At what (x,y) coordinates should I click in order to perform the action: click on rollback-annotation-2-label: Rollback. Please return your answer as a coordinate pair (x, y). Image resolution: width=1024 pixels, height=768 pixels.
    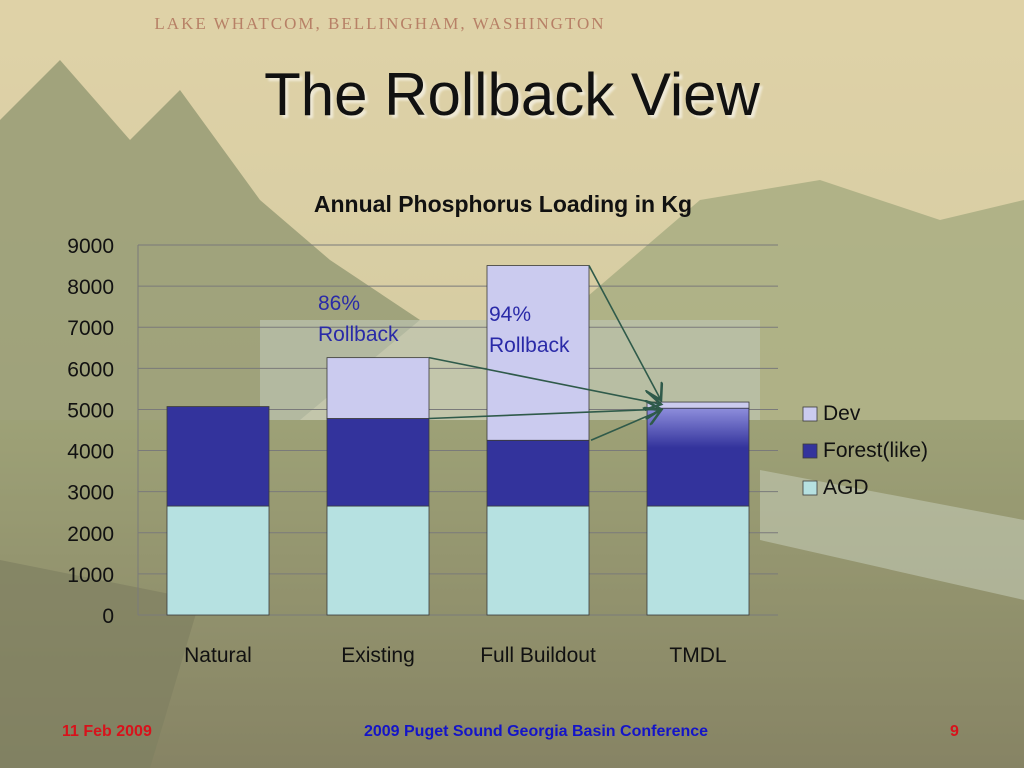
    Looking at the image, I should click on (529, 345).